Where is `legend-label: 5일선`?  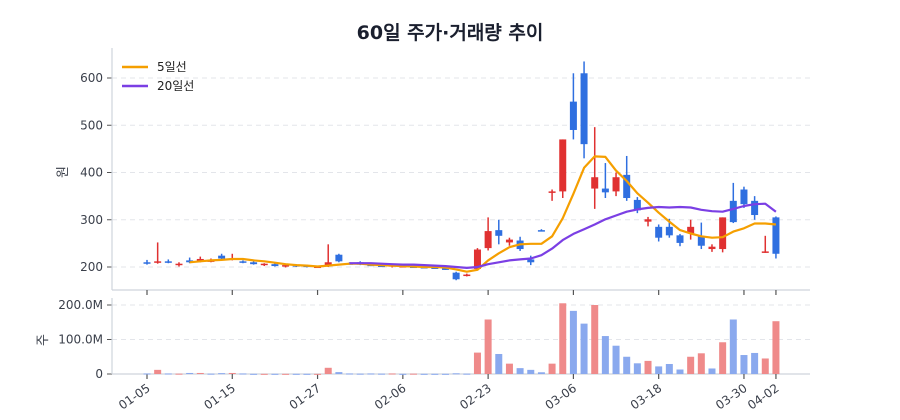 legend-label: 5일선 is located at coordinates (172, 67).